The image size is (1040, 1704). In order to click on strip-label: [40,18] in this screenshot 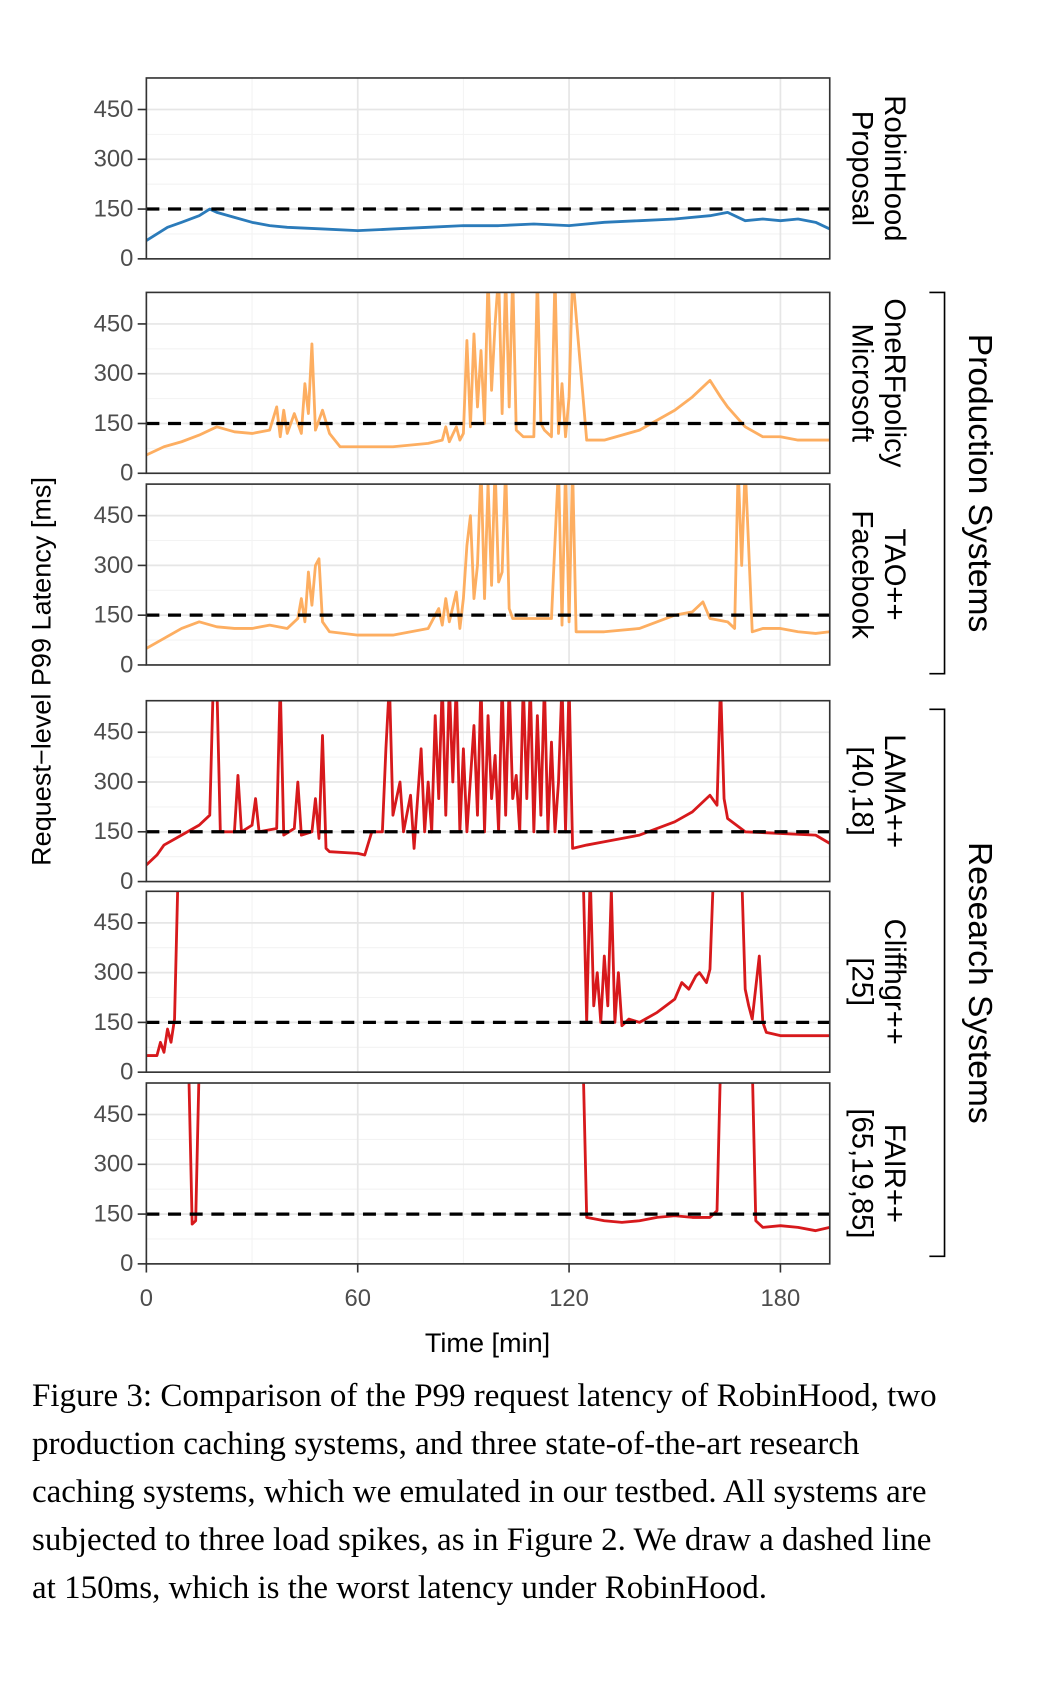, I will do `click(861, 790)`.